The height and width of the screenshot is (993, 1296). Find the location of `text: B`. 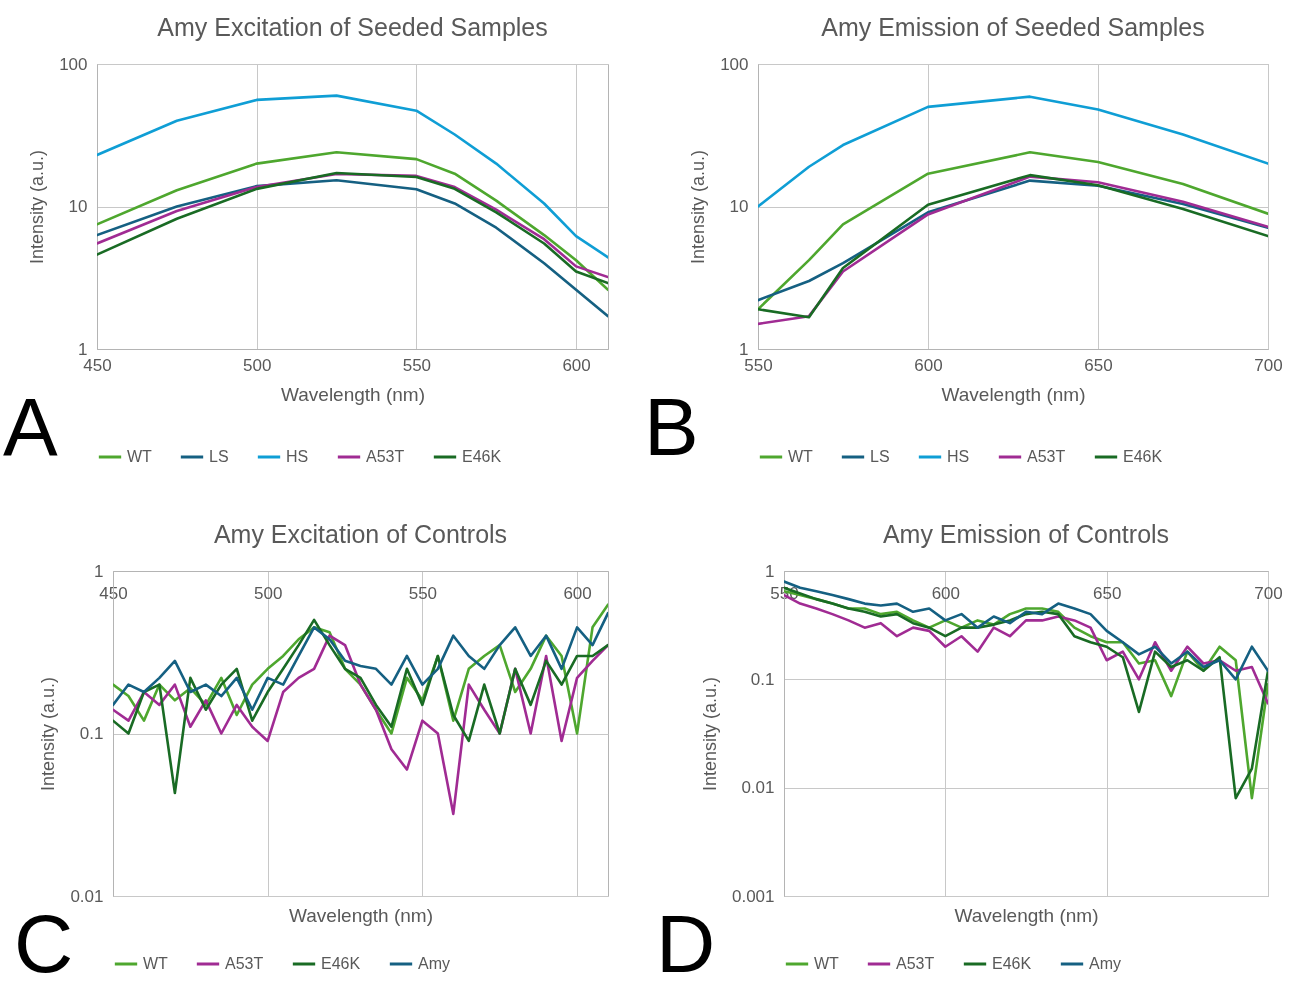

text: B is located at coordinates (671, 426).